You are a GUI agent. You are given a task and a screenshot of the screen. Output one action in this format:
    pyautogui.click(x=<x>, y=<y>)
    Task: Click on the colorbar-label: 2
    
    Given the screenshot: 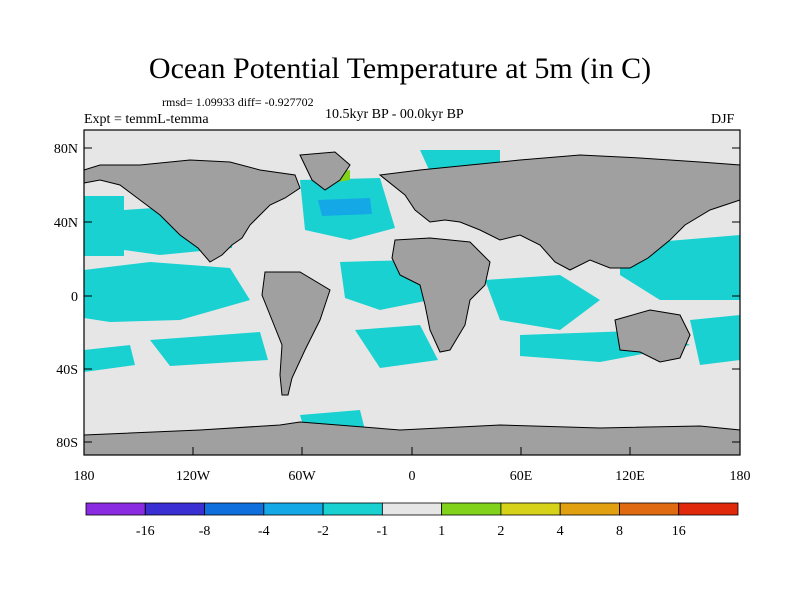 What is the action you would take?
    pyautogui.click(x=500, y=531)
    